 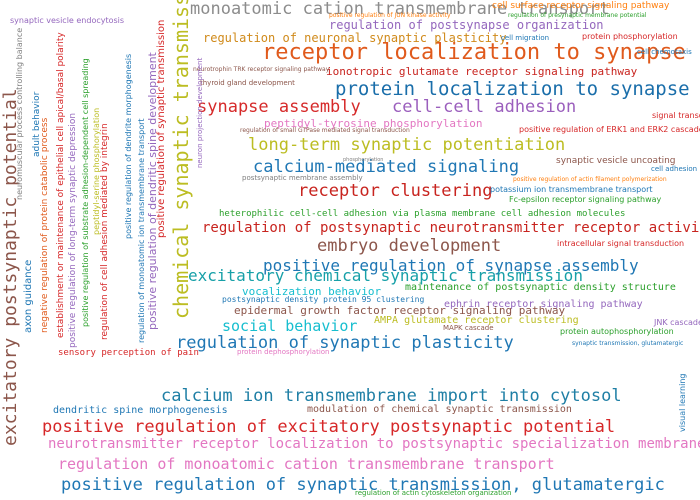 What do you see at coordinates (37, 124) in the screenshot?
I see `word-adult-behavior: adult behavior` at bounding box center [37, 124].